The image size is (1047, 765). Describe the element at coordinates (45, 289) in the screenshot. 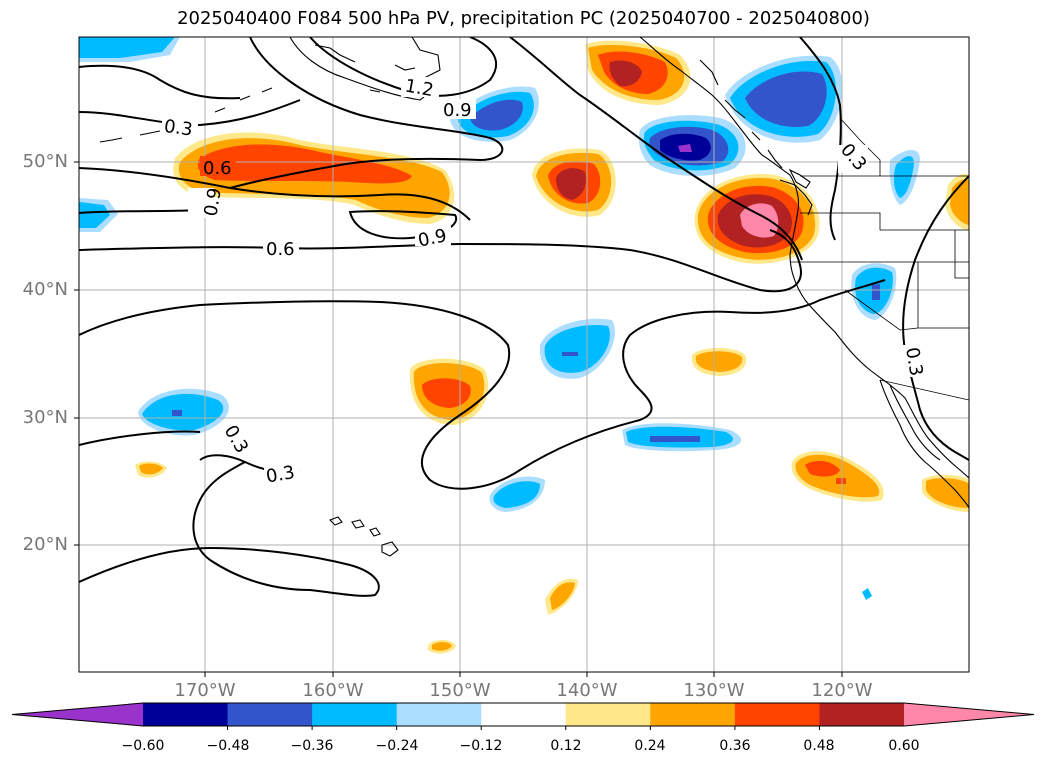

I see `lat-label-40n: 40°N` at that location.